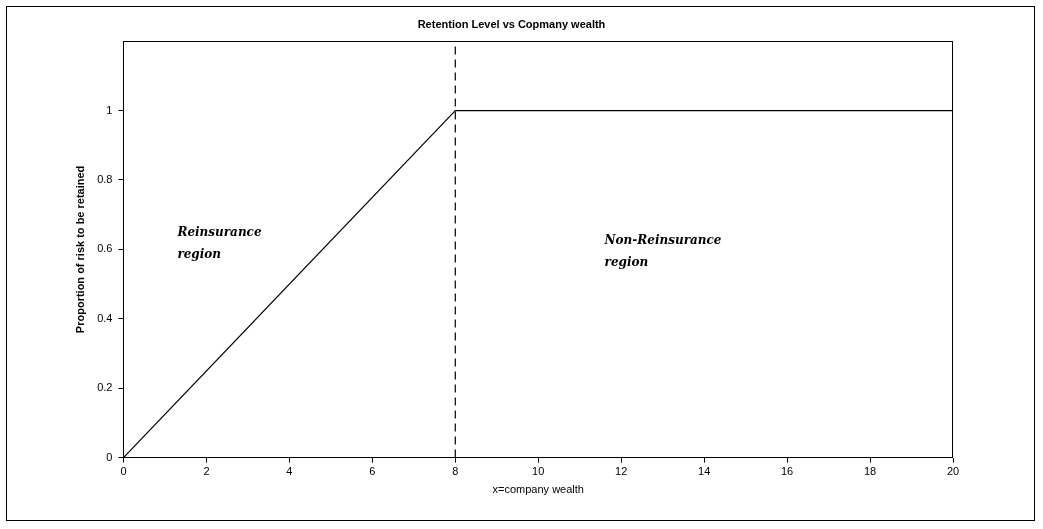 The height and width of the screenshot is (529, 1043). What do you see at coordinates (79, 249) in the screenshot?
I see `y-axis-title: Proportion of risk to be retained` at bounding box center [79, 249].